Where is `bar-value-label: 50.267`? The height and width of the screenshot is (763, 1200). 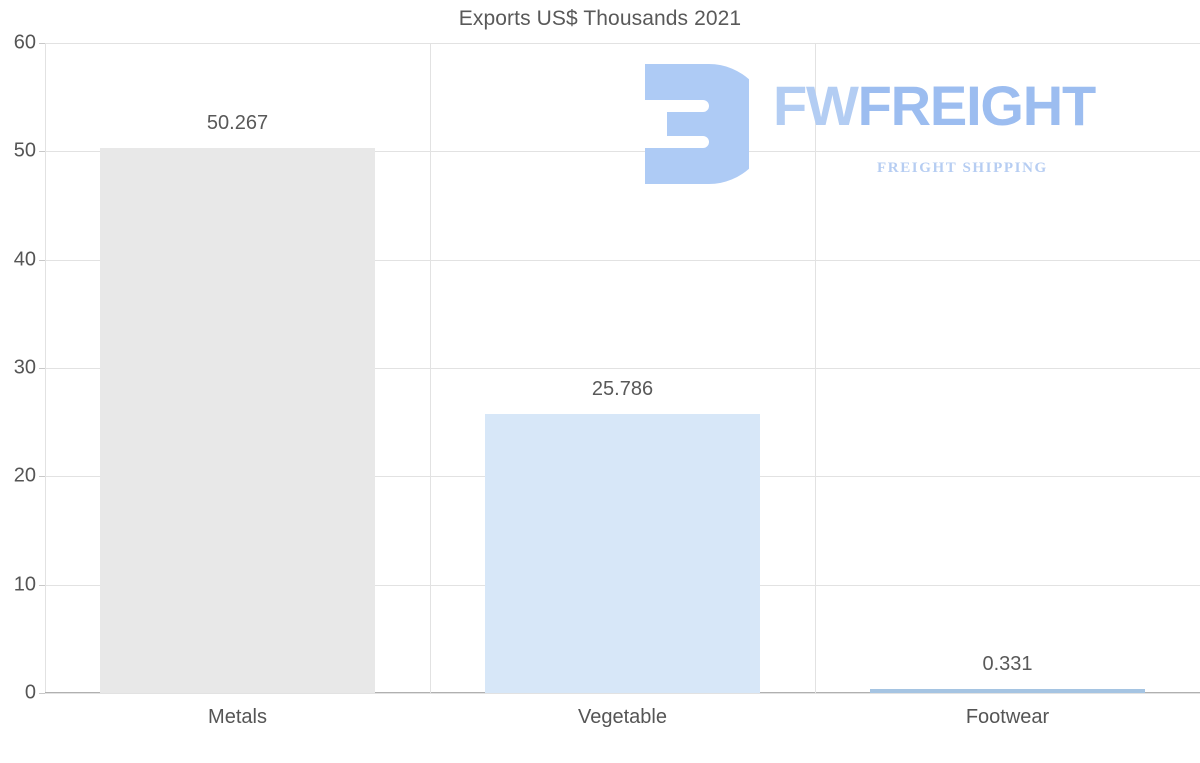
bar-value-label: 50.267 is located at coordinates (237, 123).